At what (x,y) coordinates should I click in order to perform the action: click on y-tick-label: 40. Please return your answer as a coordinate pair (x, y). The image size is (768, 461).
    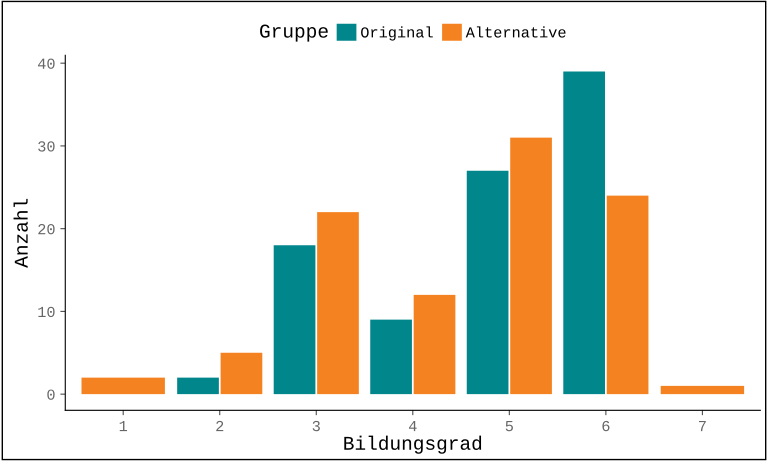
    Looking at the image, I should click on (46, 63).